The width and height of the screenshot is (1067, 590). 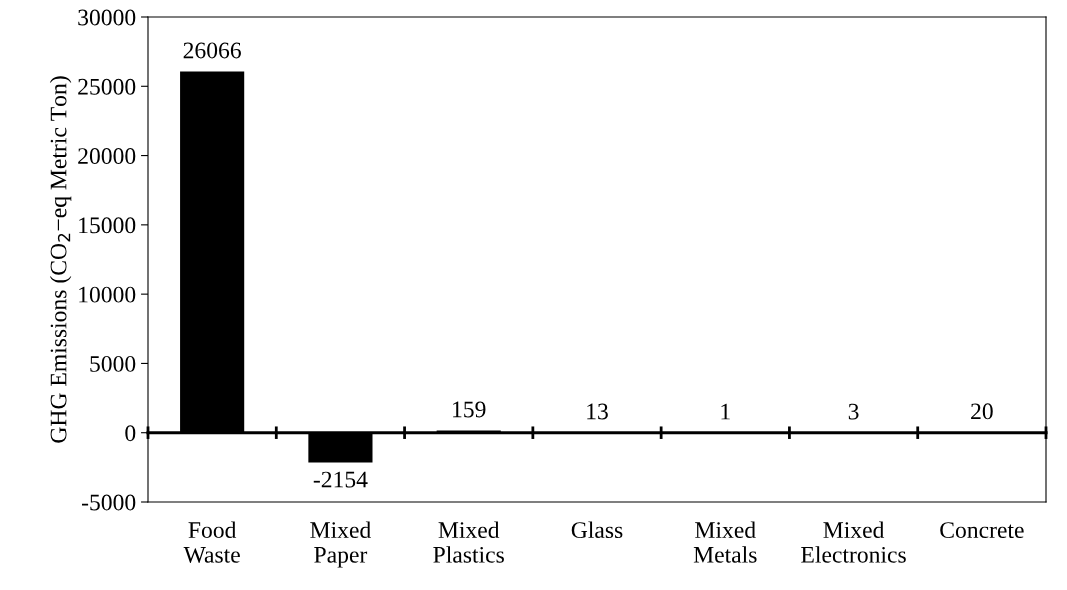 What do you see at coordinates (107, 294) in the screenshot?
I see `y-tick-label: 10000` at bounding box center [107, 294].